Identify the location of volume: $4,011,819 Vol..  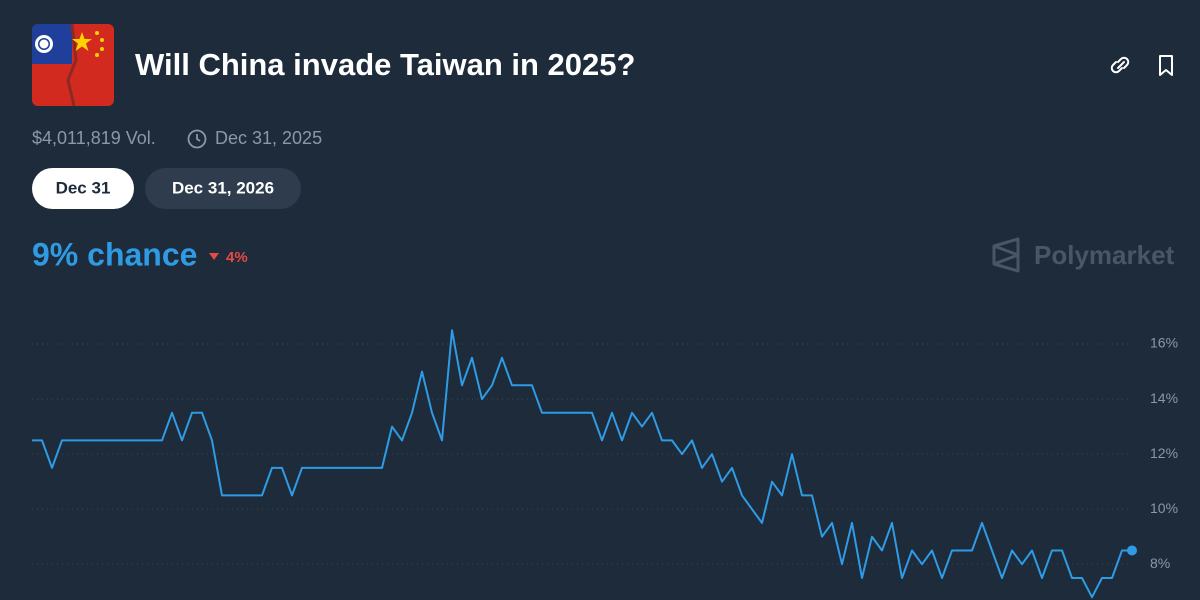
(94, 138).